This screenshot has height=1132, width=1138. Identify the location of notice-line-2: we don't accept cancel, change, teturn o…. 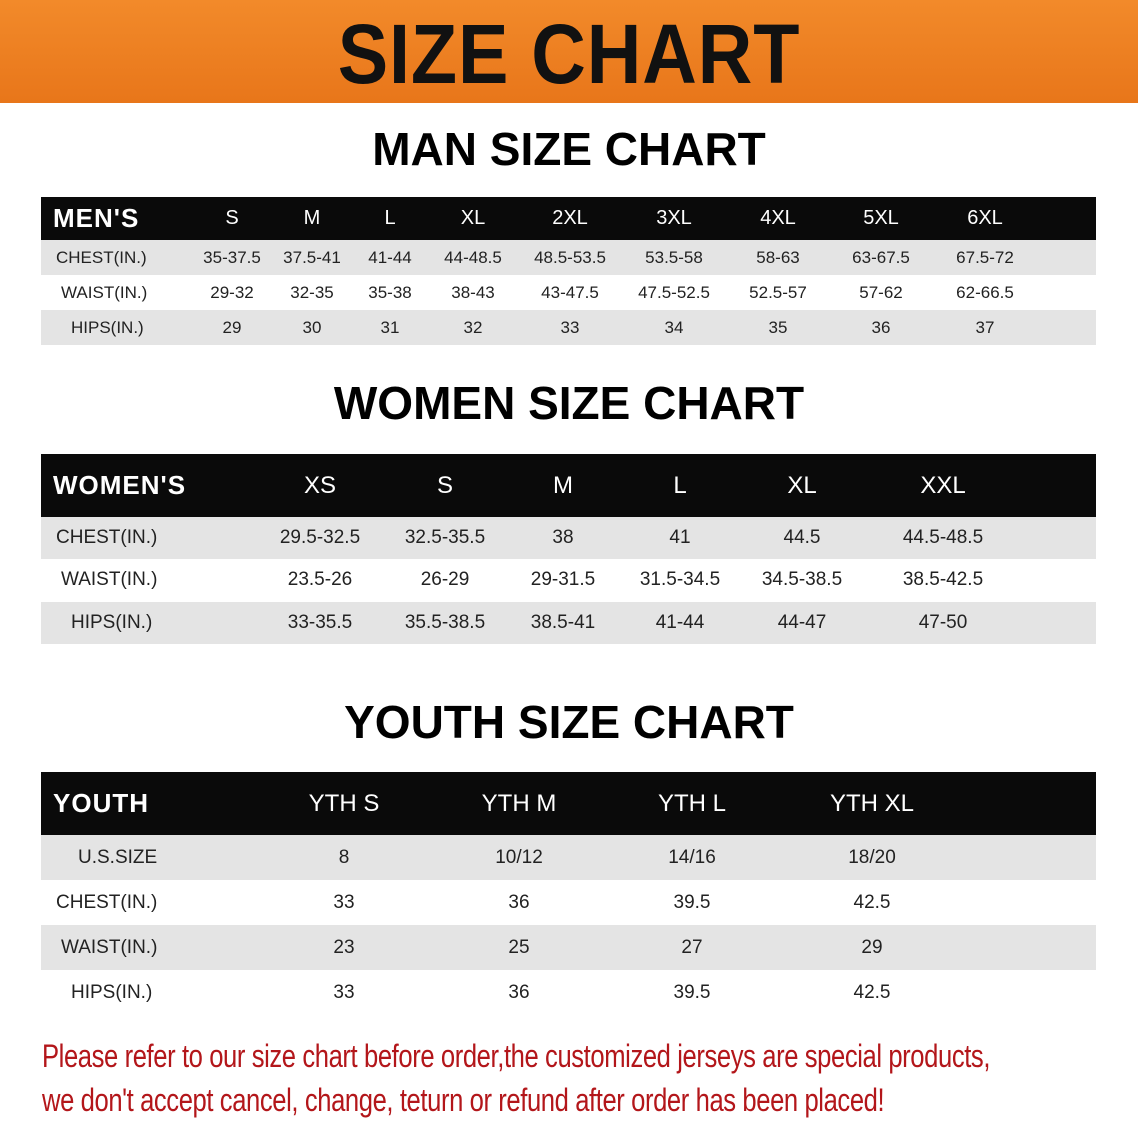
(463, 1100).